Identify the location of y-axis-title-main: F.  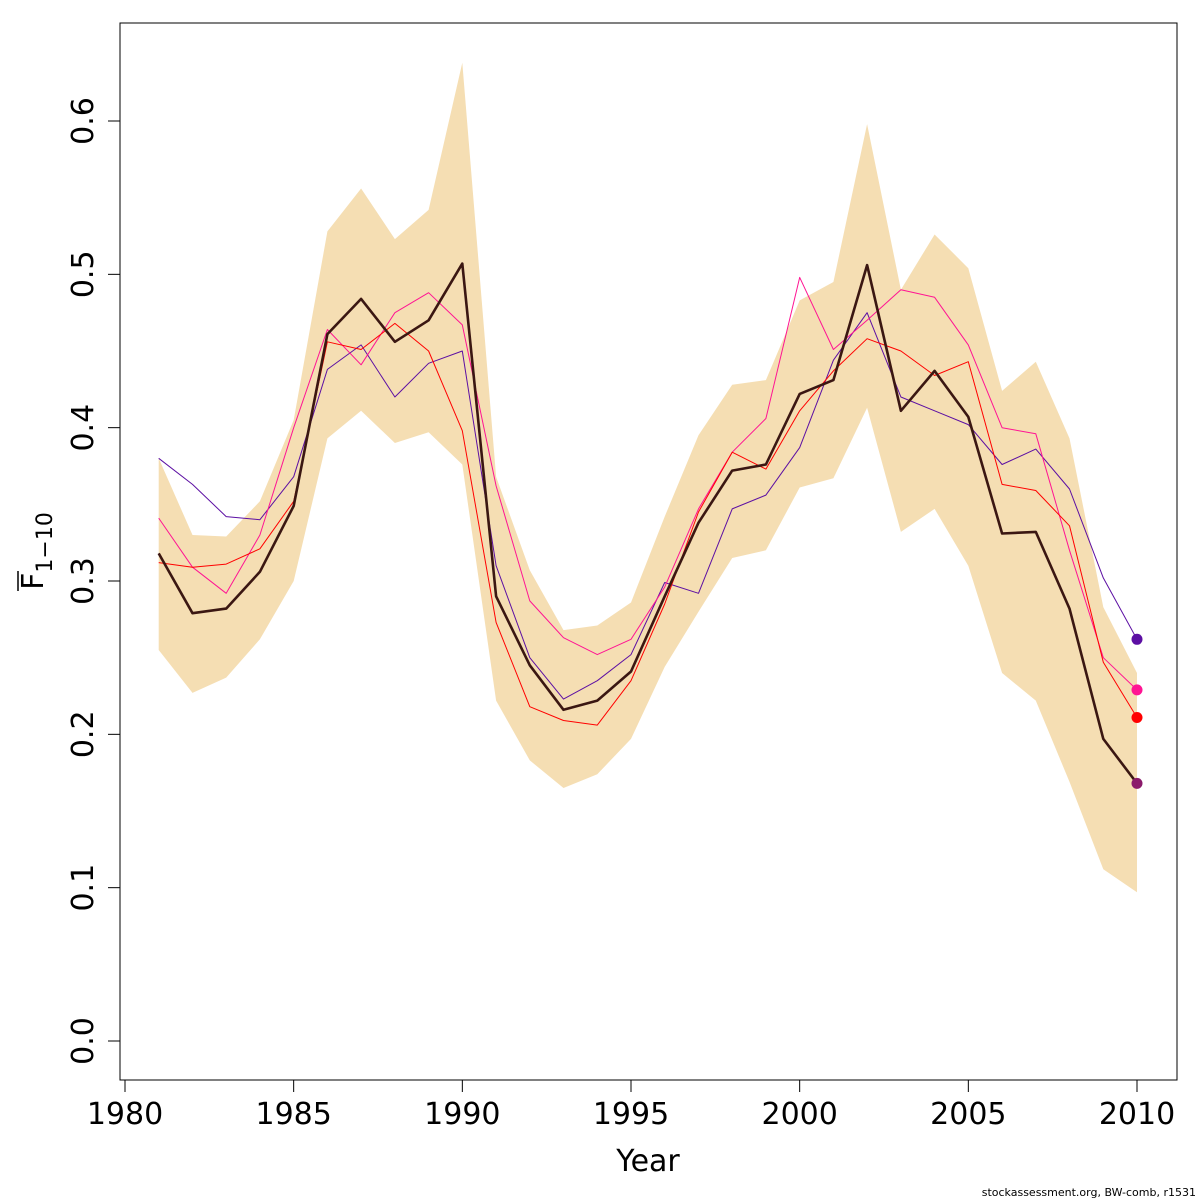
(33, 581).